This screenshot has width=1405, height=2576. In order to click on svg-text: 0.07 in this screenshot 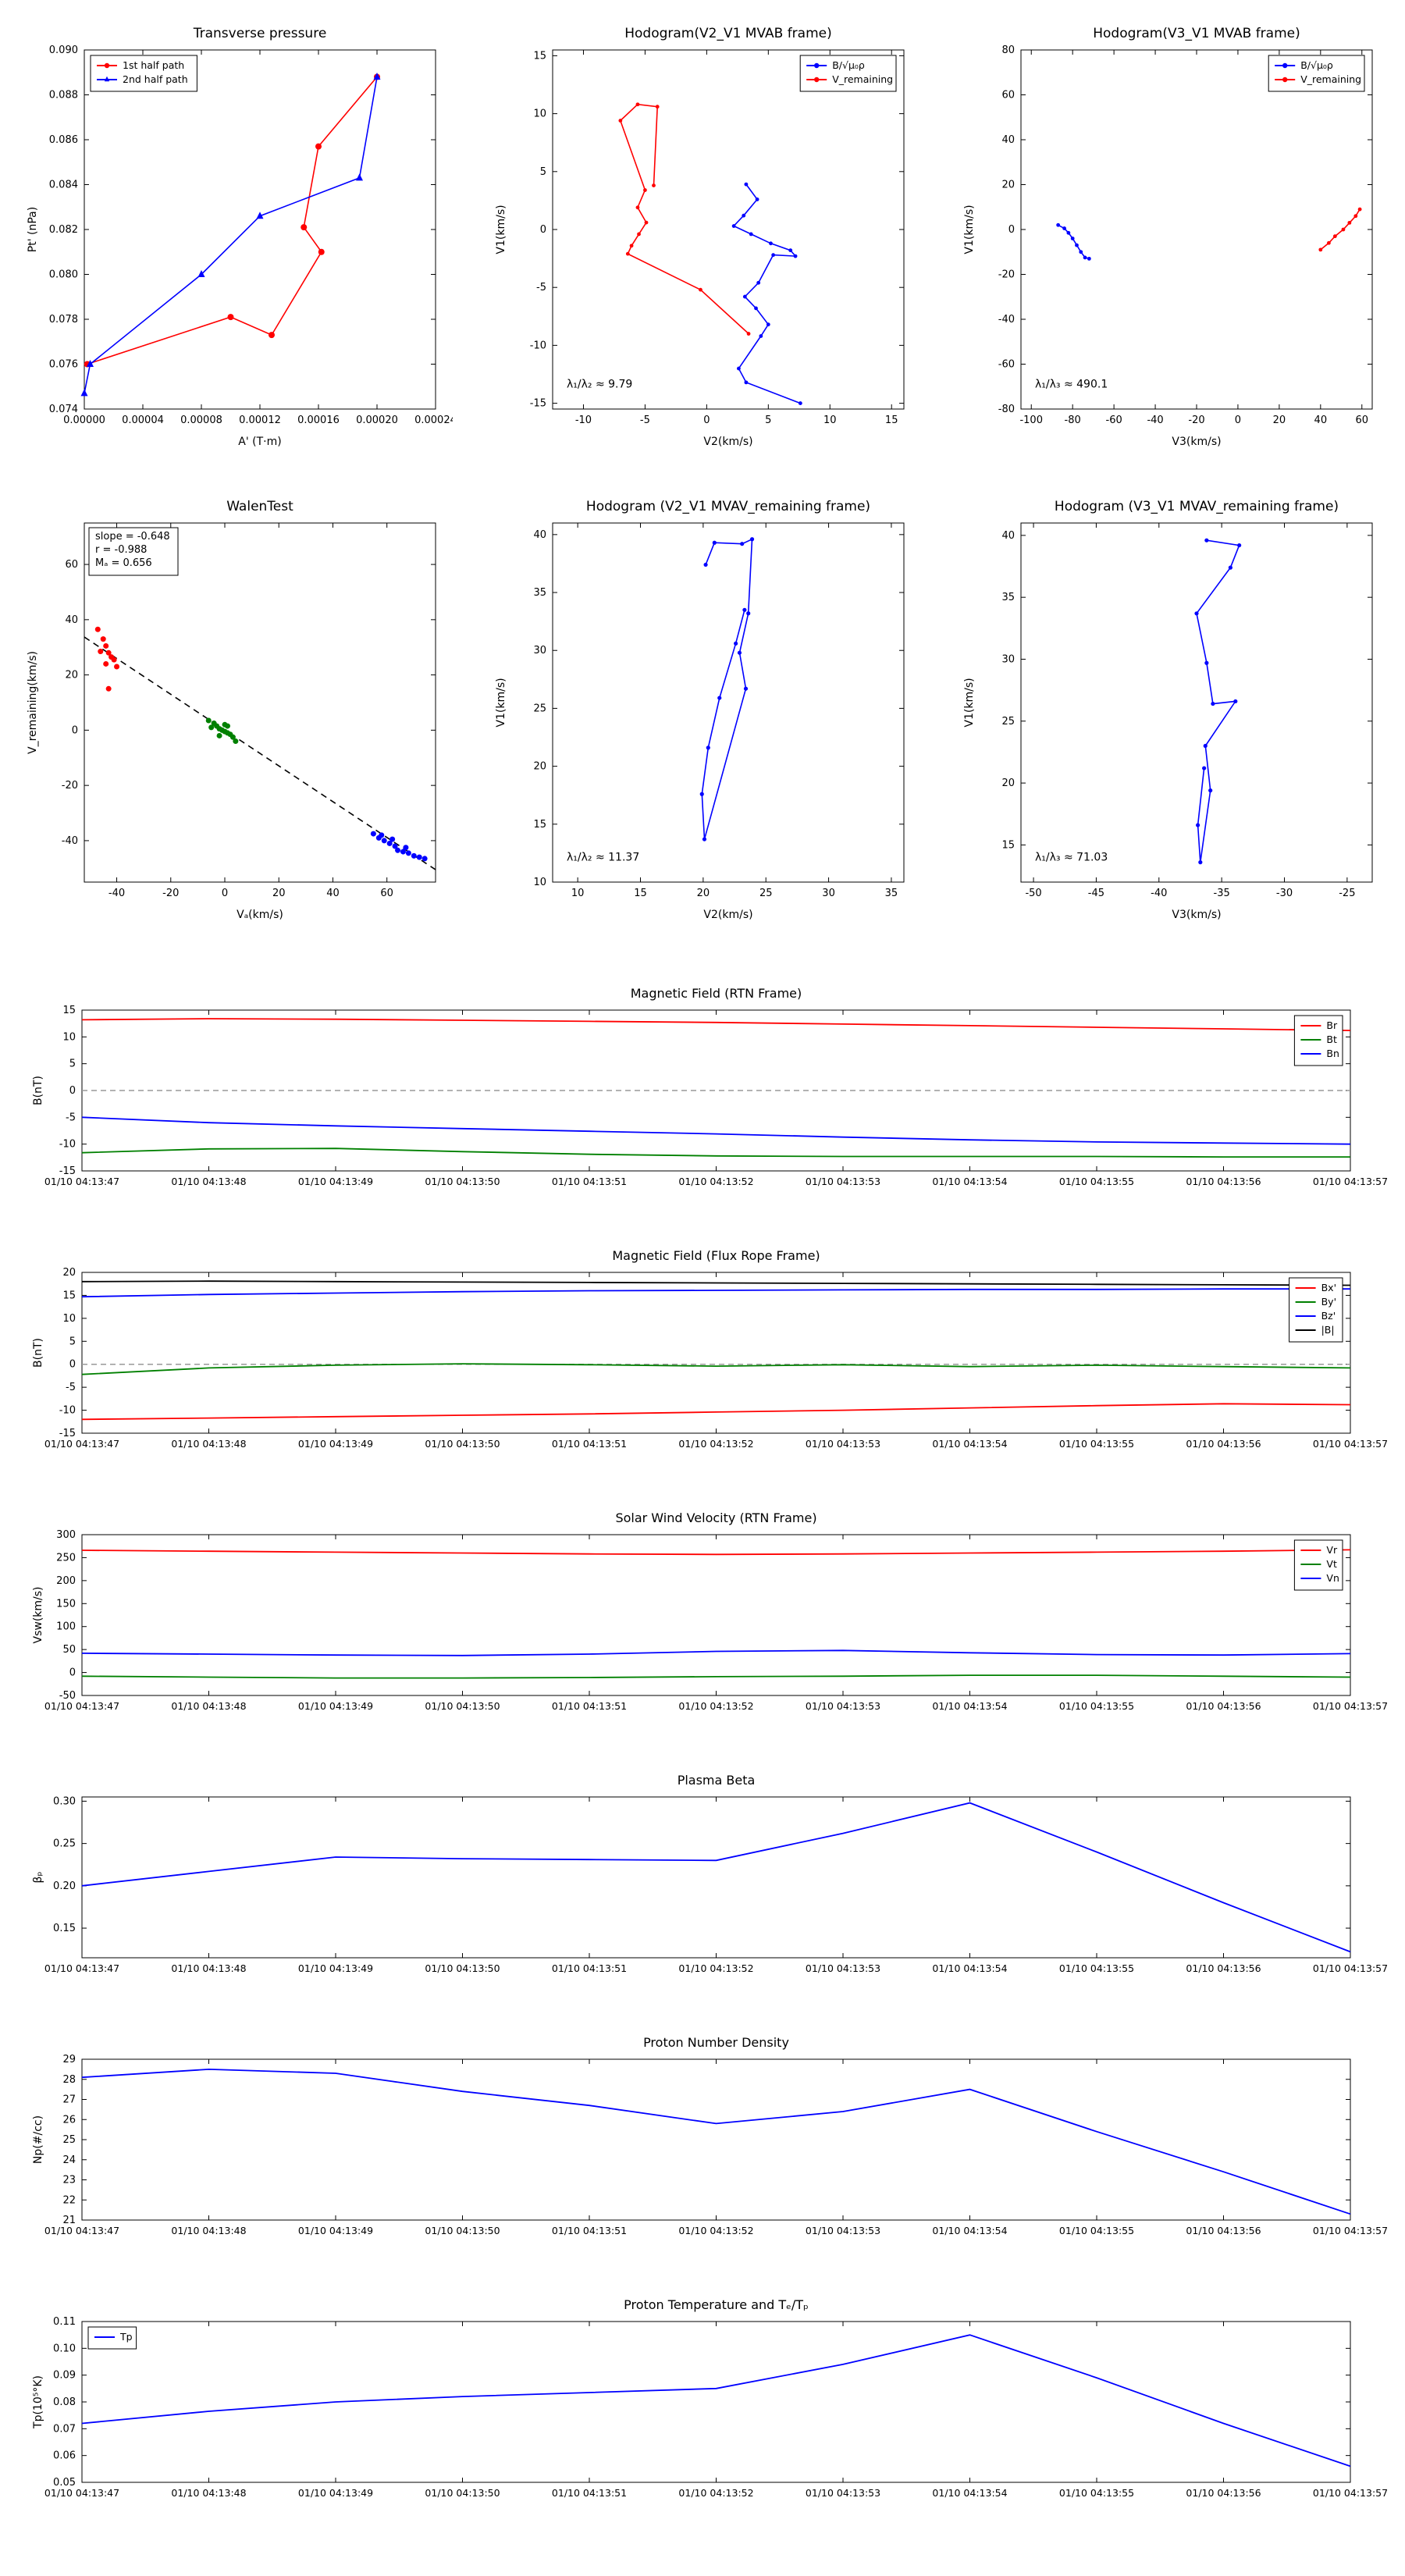, I will do `click(64, 2429)`.